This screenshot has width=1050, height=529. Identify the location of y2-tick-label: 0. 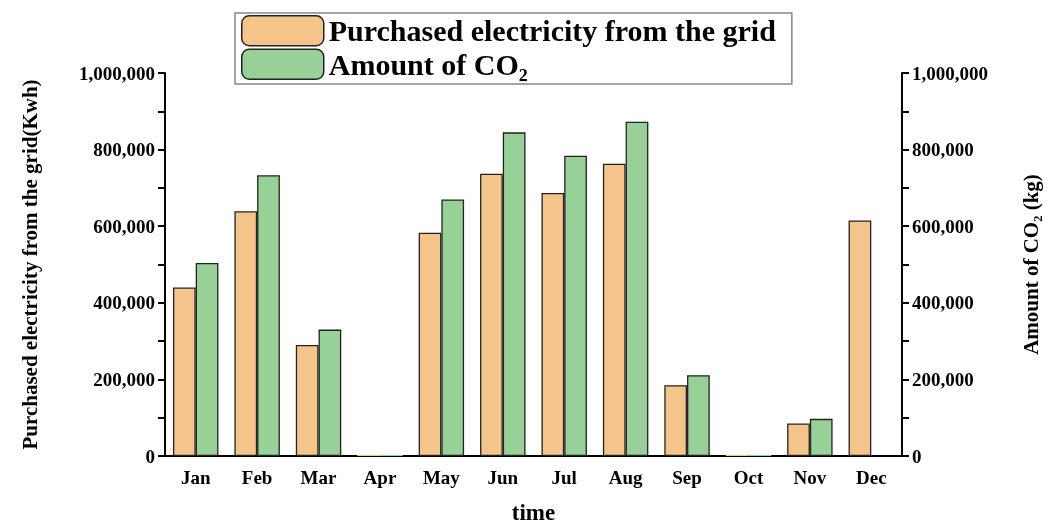
(917, 456).